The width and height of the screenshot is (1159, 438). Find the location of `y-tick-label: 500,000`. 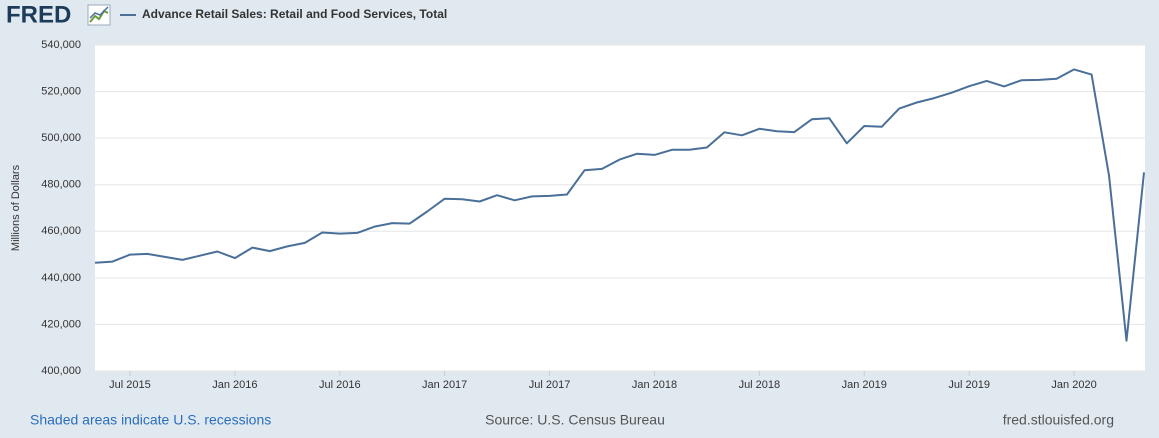

y-tick-label: 500,000 is located at coordinates (61, 138).